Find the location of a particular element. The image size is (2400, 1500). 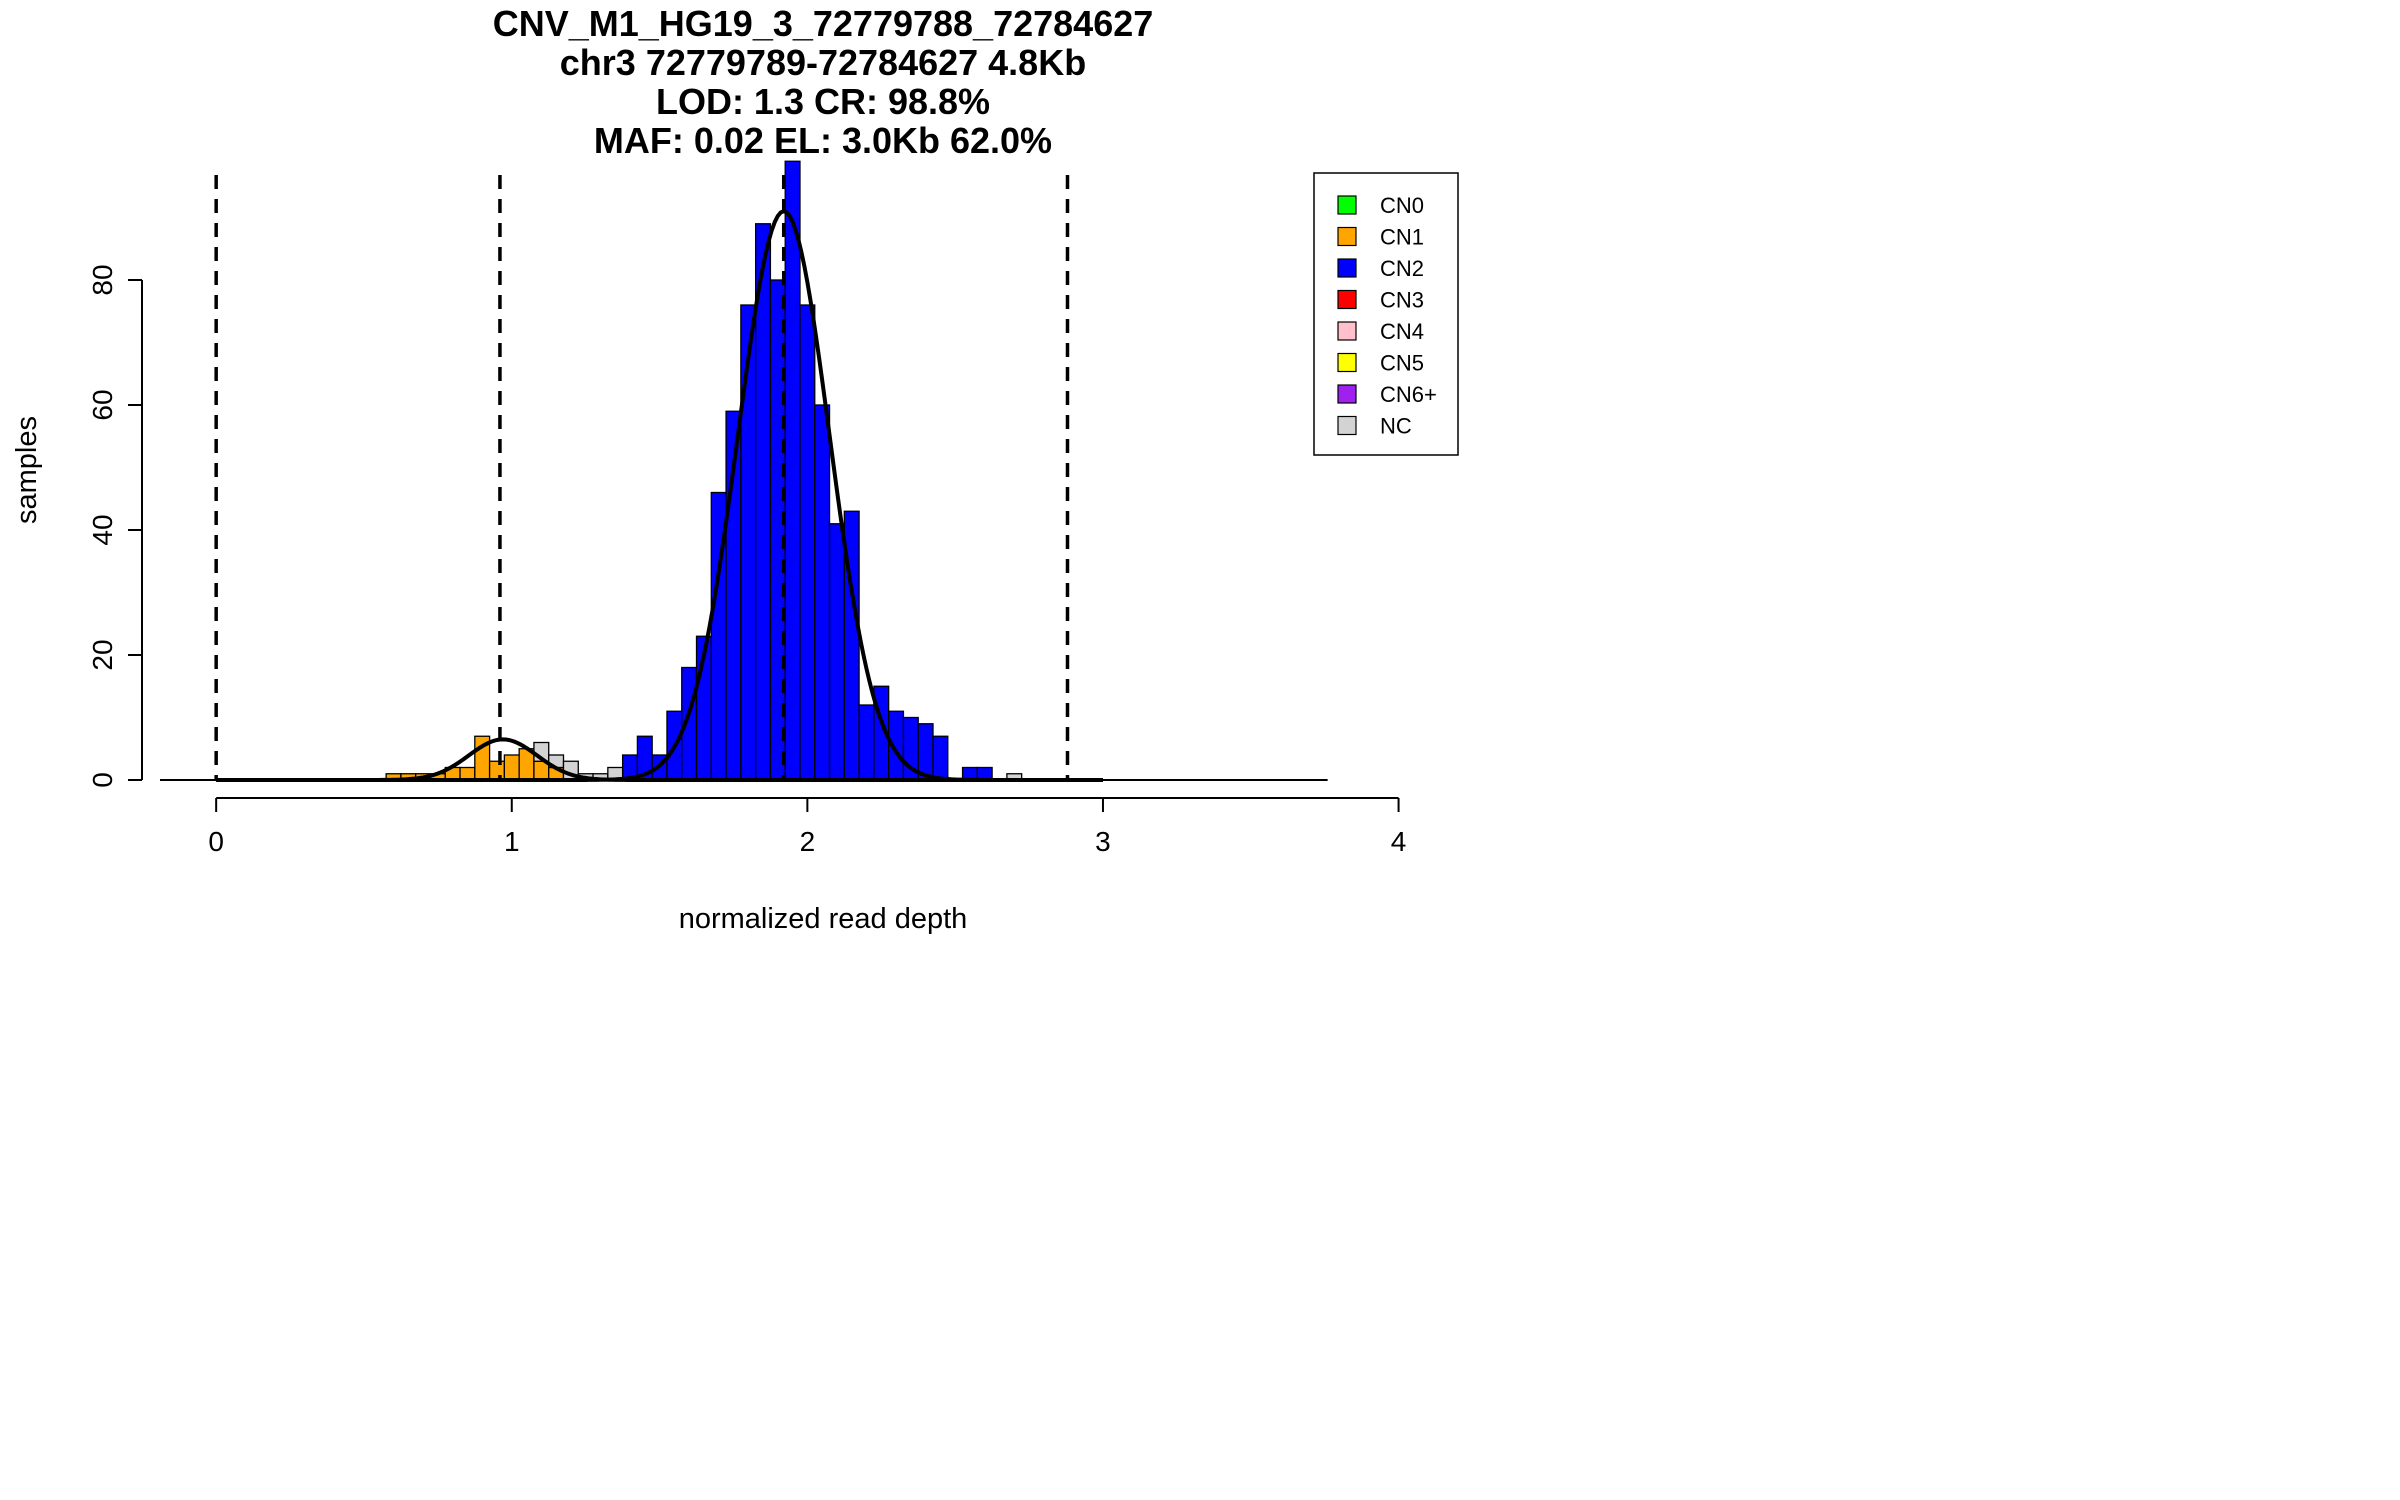

y-axis-label: samples is located at coordinates (27, 470).